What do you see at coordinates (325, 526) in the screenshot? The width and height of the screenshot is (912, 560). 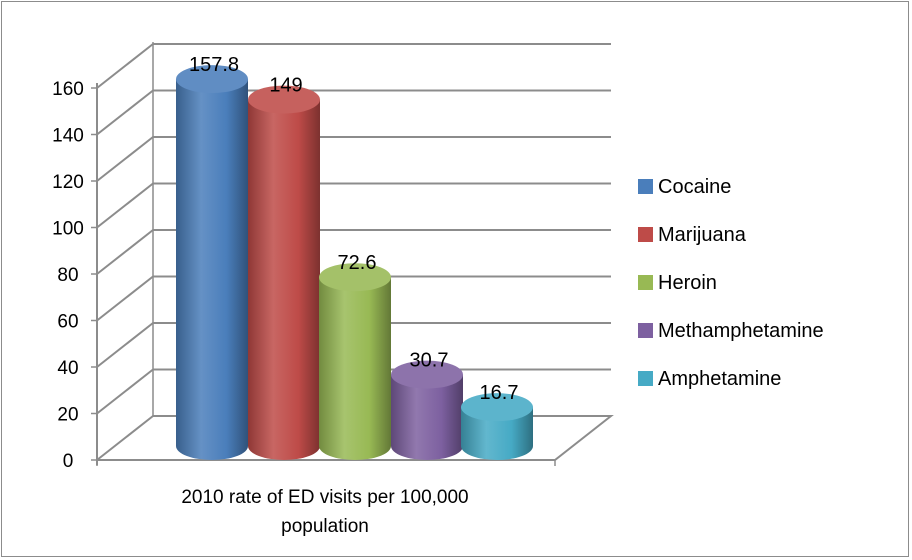 I see `category-label-line-2: population` at bounding box center [325, 526].